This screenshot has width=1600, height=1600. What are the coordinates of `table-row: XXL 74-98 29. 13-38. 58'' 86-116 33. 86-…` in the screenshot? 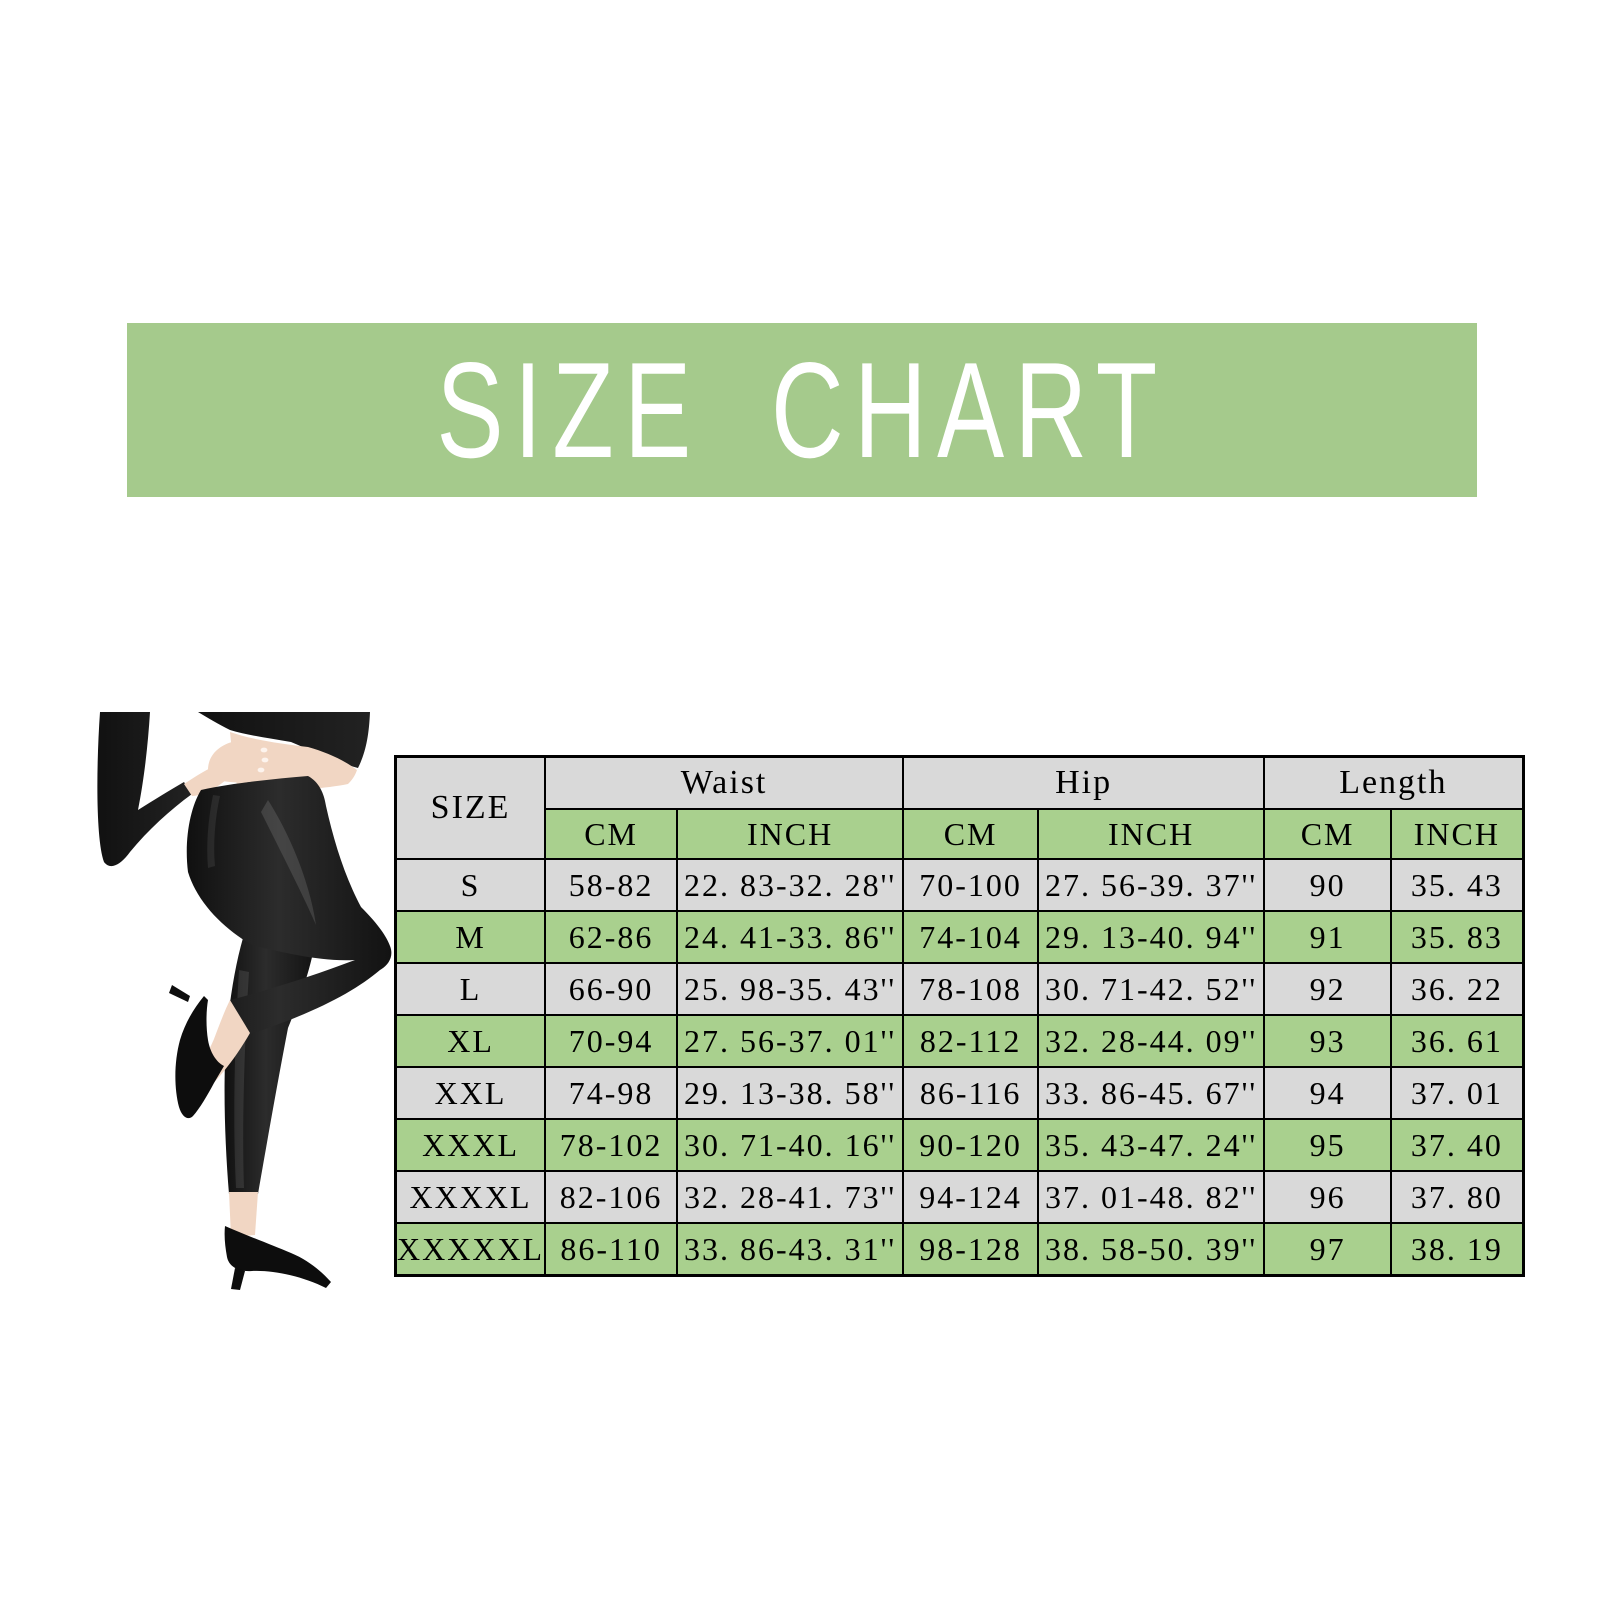 It's located at (959, 1093).